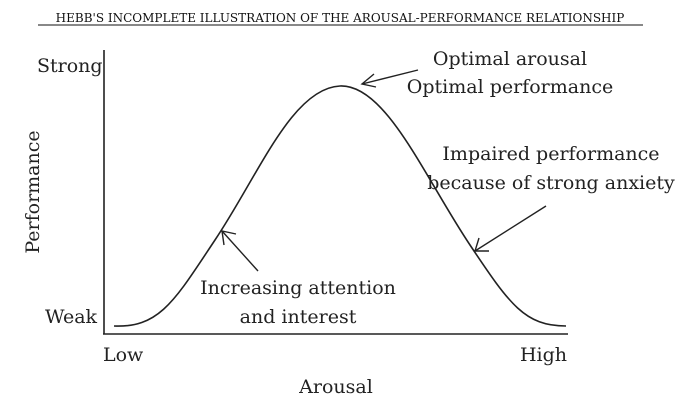 The height and width of the screenshot is (411, 695). I want to click on peak-arrow, so click(389, 78).